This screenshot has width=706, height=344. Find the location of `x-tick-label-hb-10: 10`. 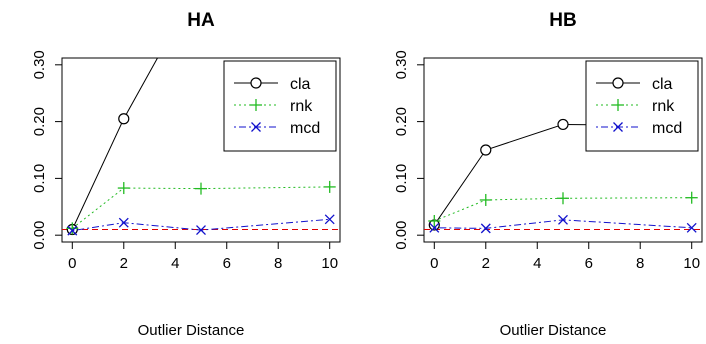

x-tick-label-hb-10: 10 is located at coordinates (691, 263).